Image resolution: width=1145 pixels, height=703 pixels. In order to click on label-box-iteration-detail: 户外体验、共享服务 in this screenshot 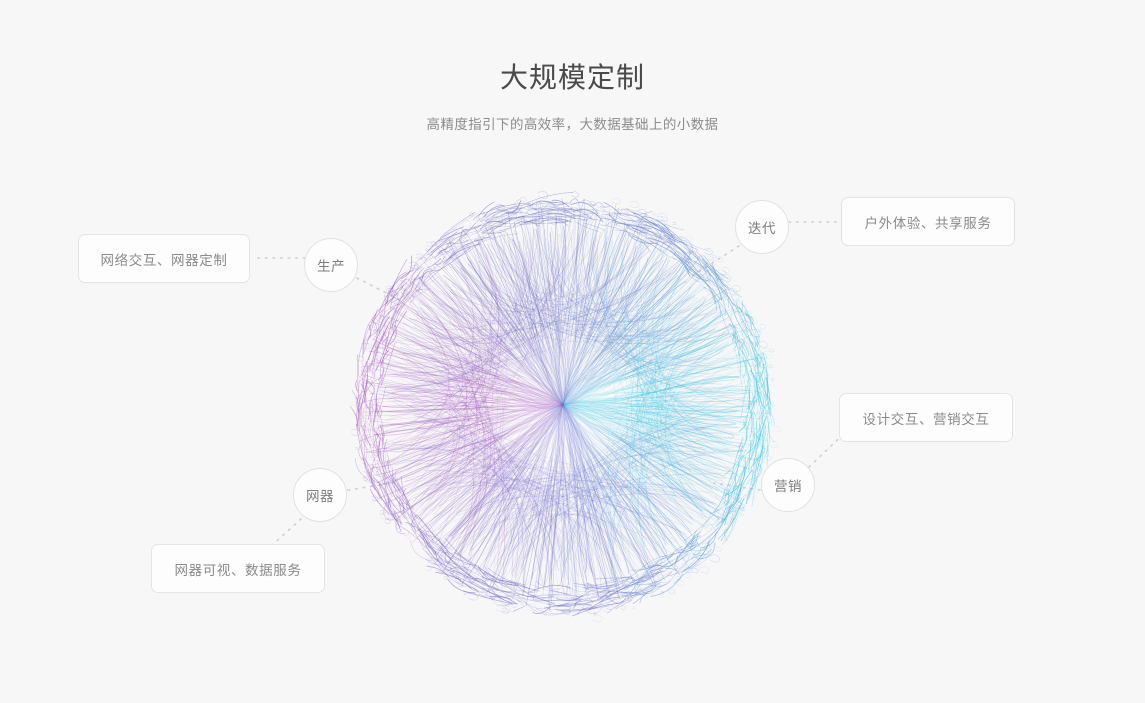, I will do `click(928, 221)`.